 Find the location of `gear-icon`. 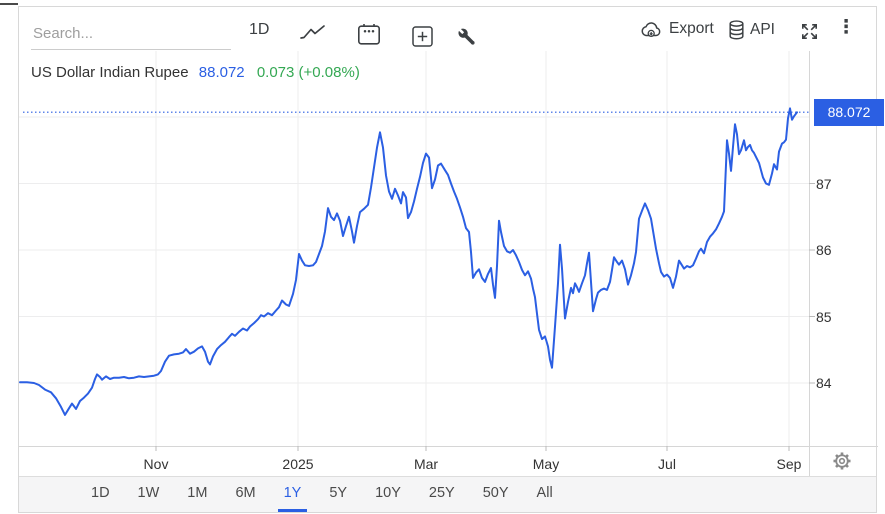

gear-icon is located at coordinates (842, 461).